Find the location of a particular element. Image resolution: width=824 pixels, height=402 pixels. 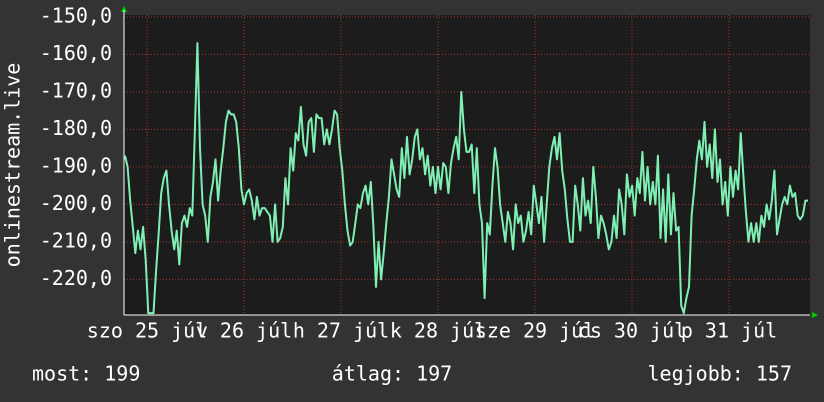

footer-best: legjobb: 157 is located at coordinates (720, 374).